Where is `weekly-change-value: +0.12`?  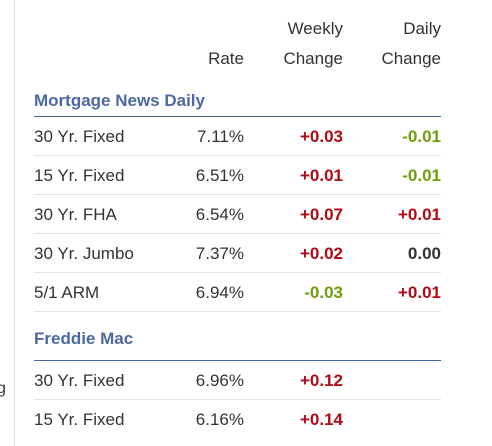 weekly-change-value: +0.12 is located at coordinates (321, 380).